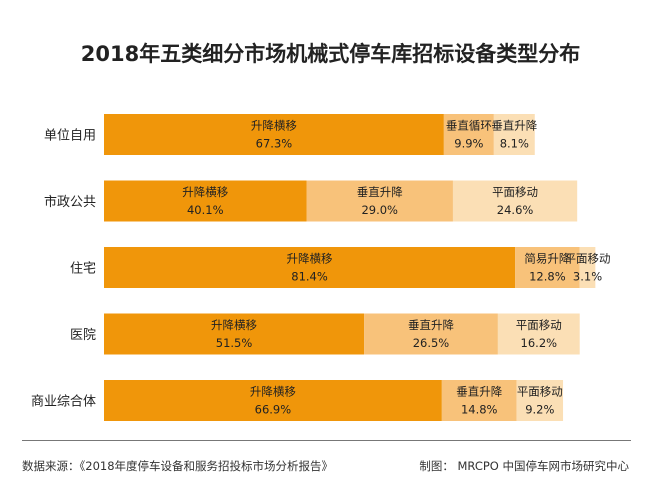  Describe the element at coordinates (515, 210) in the screenshot. I see `segment-value-label: 24.6%` at that location.